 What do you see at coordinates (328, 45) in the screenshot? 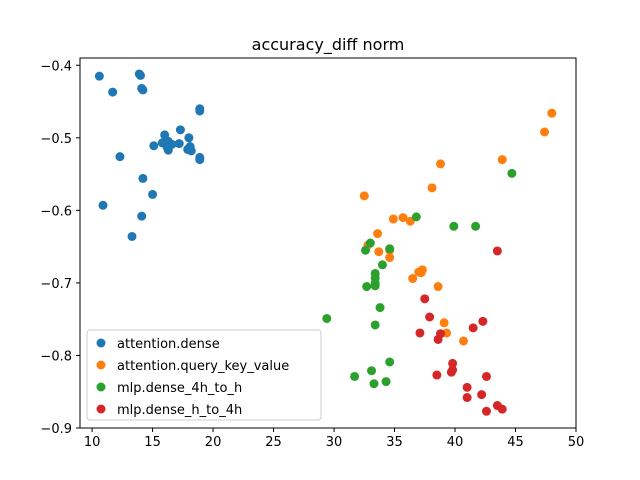
I see `chart-title: accuracy_diff norm` at bounding box center [328, 45].